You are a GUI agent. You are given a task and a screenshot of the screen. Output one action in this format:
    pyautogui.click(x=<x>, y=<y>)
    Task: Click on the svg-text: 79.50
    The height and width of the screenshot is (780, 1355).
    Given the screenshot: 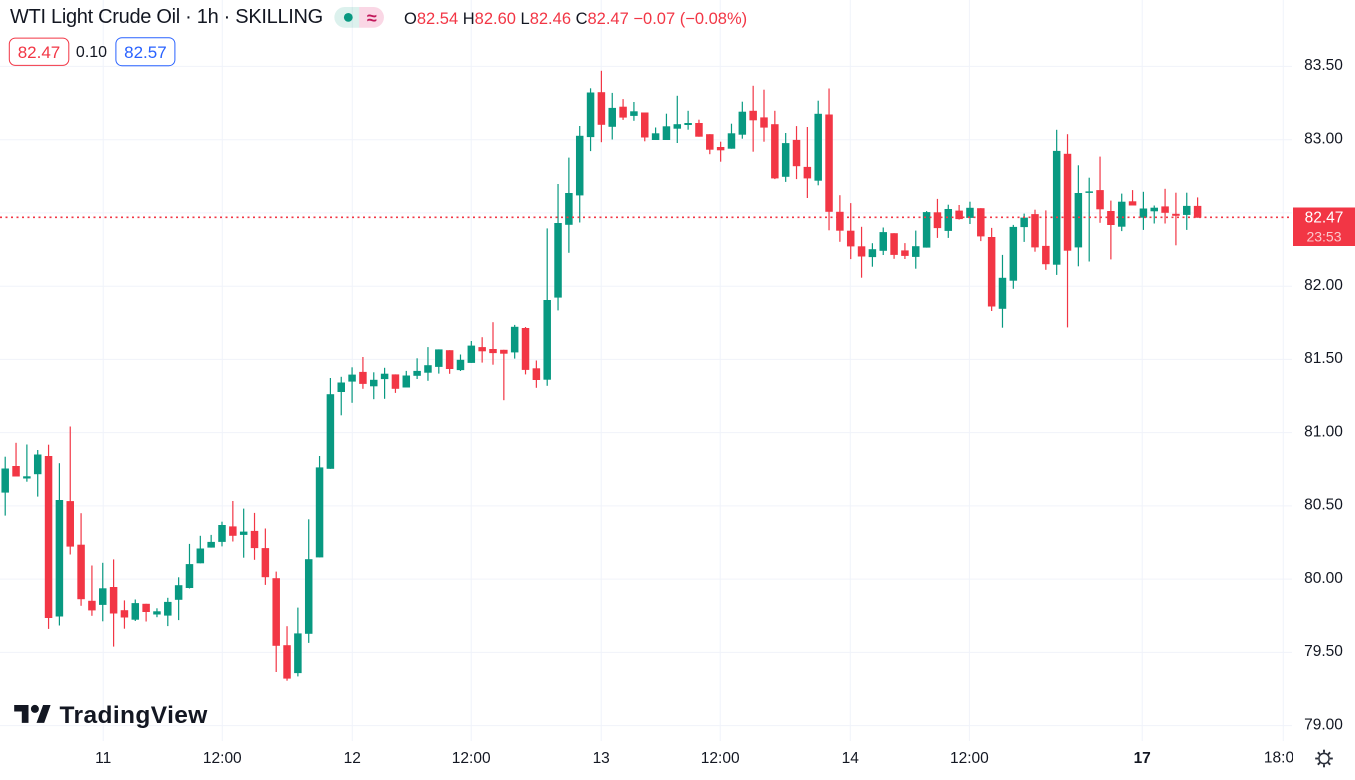 What is the action you would take?
    pyautogui.click(x=1323, y=651)
    